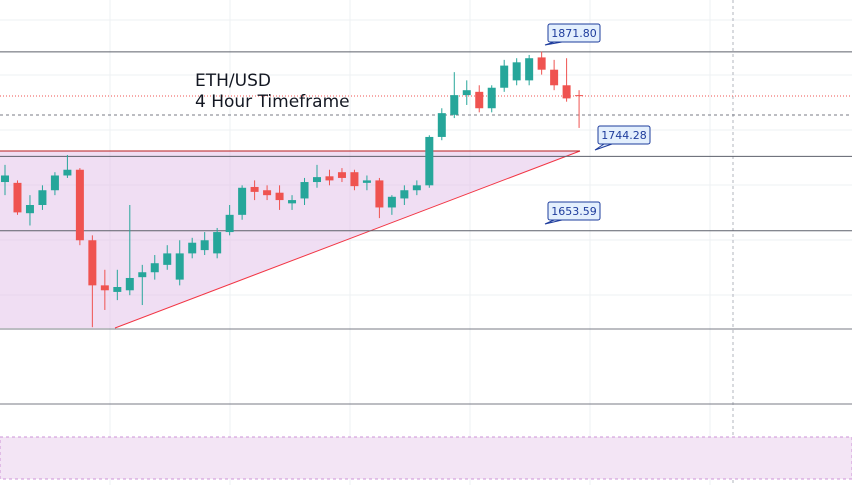 The width and height of the screenshot is (852, 485). I want to click on chart-title: ETH/USD, so click(233, 81).